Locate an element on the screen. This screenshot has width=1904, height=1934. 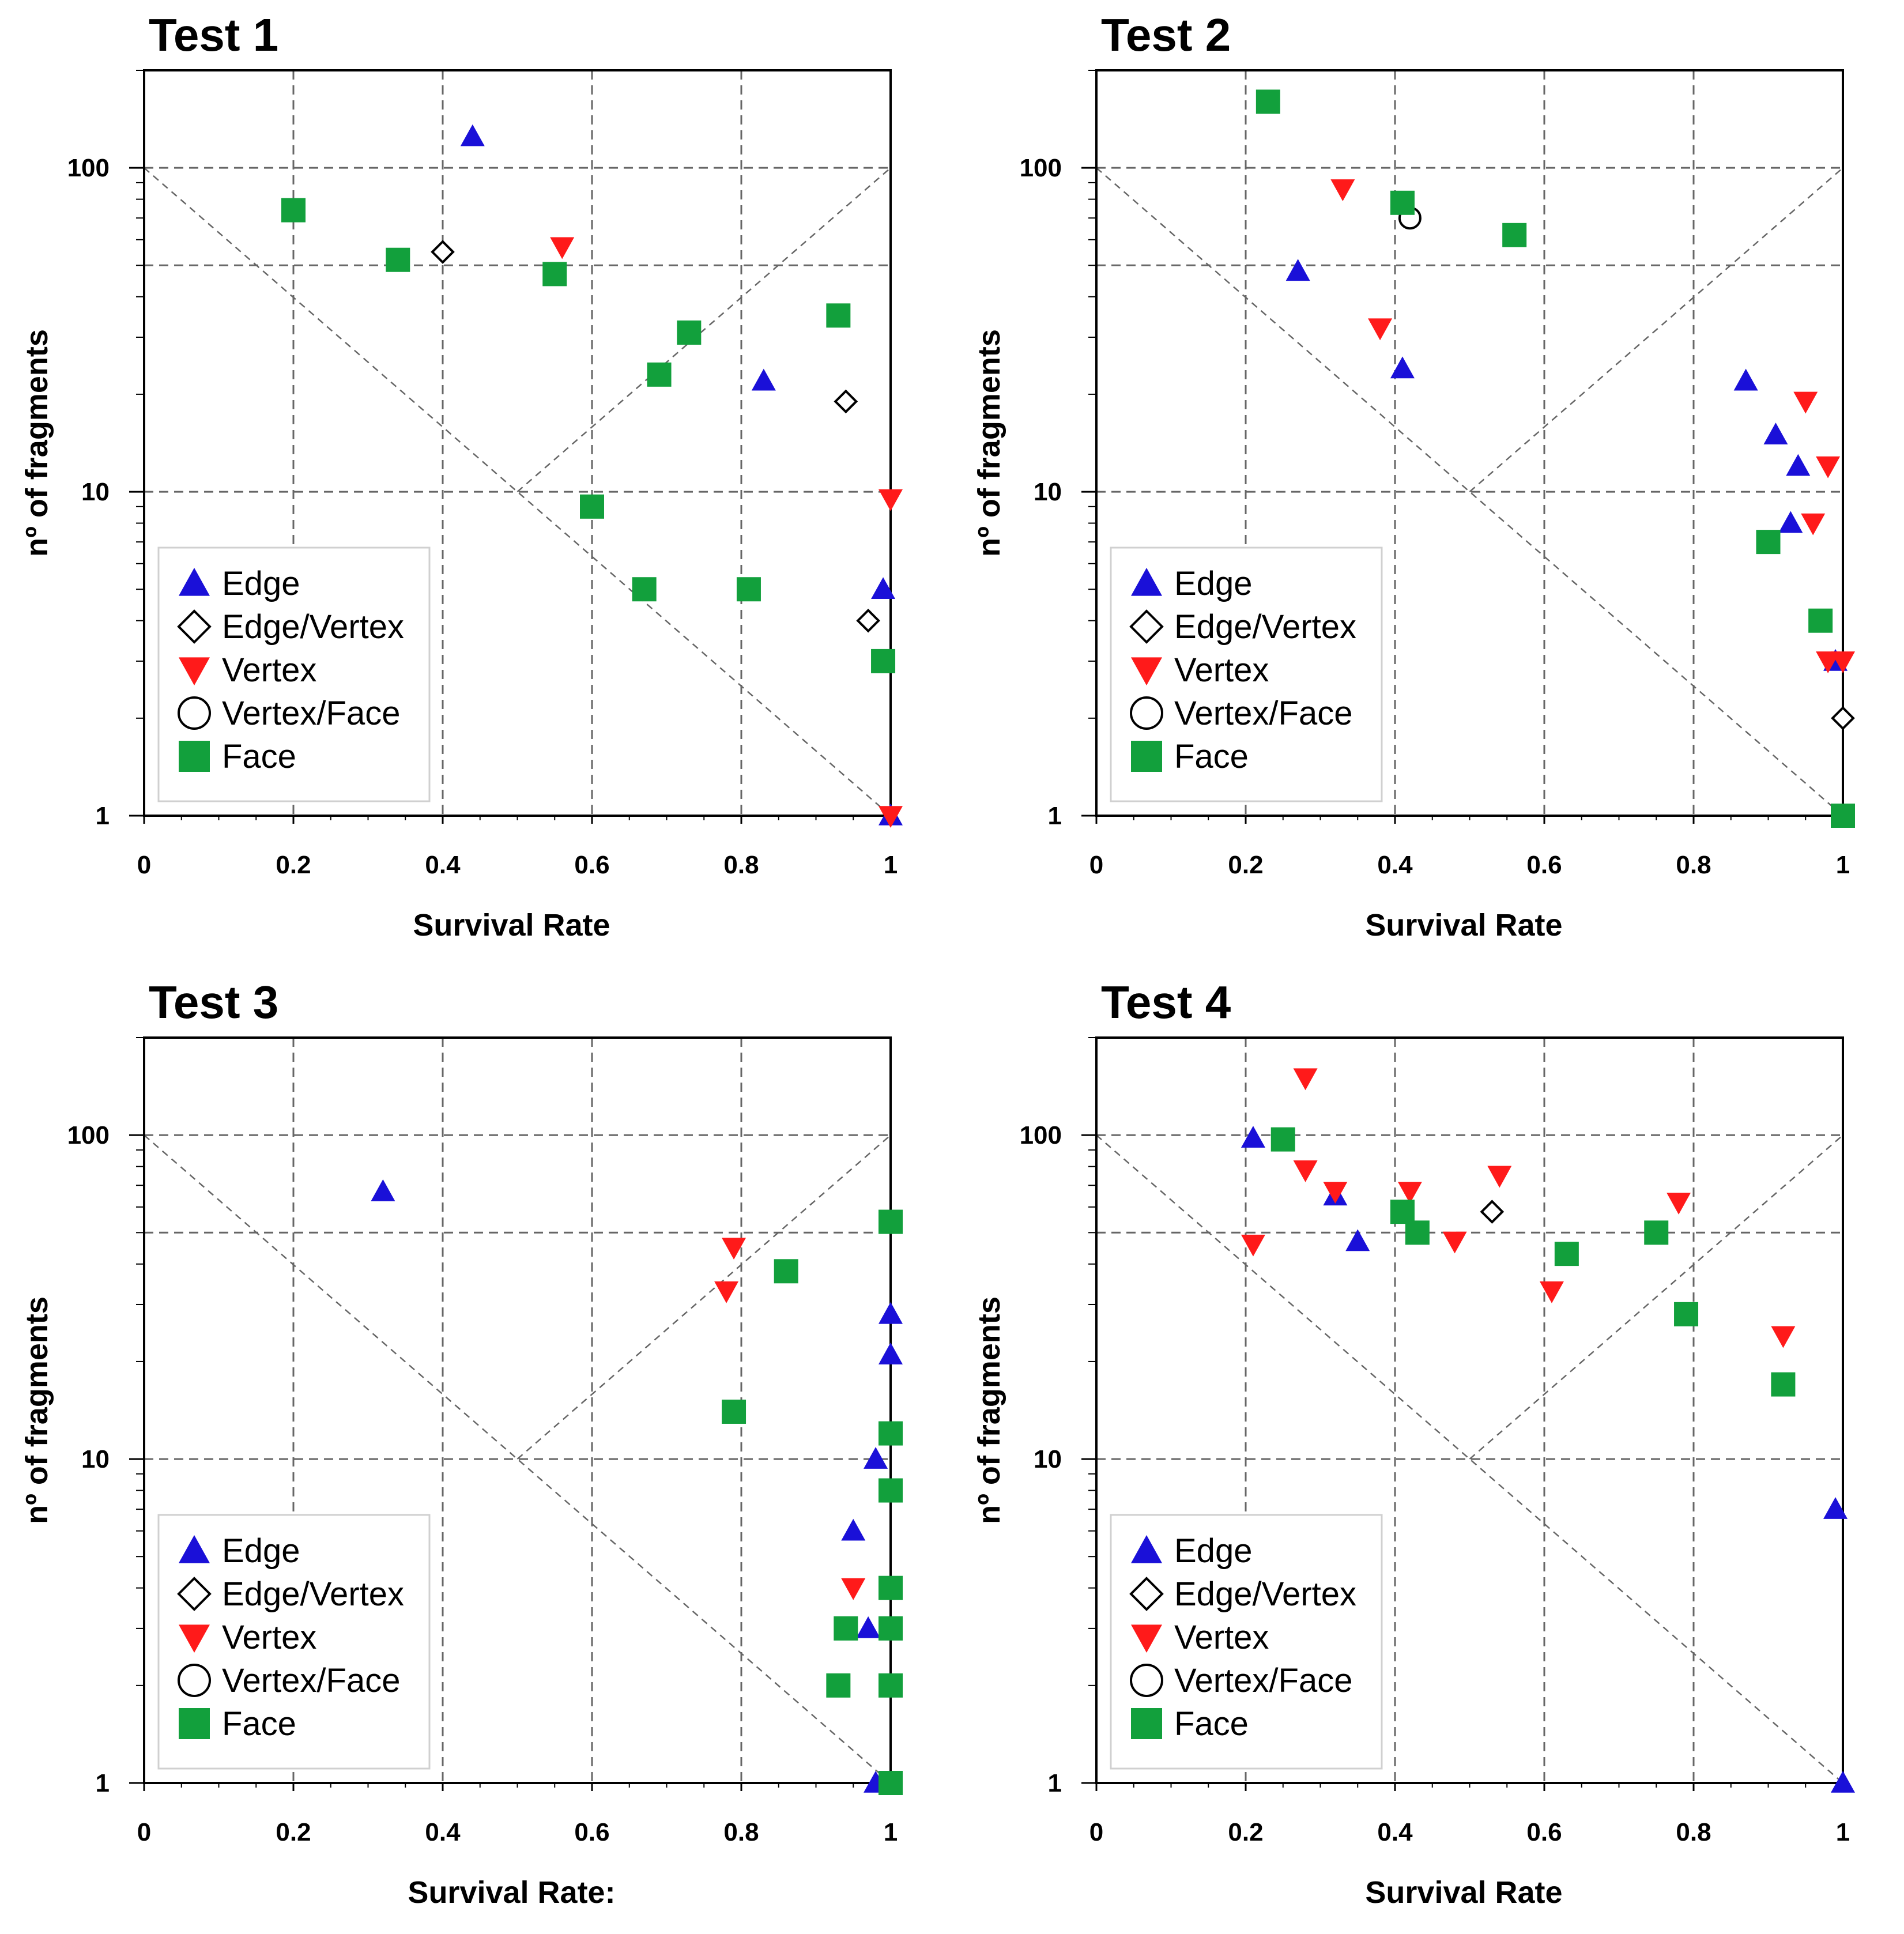
legend-label-edge: Edge is located at coordinates (1213, 1551).